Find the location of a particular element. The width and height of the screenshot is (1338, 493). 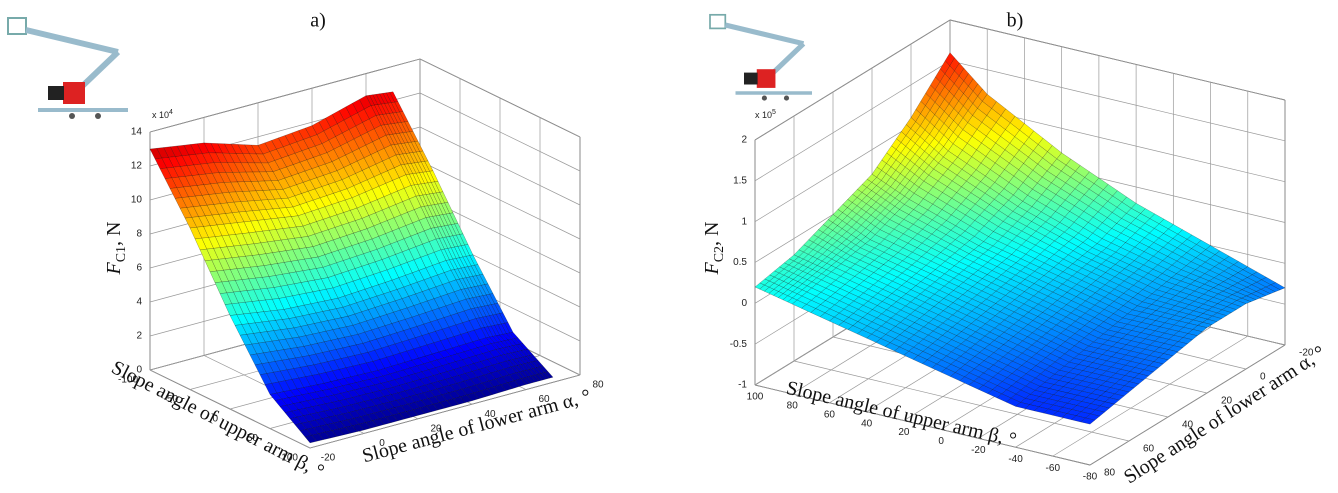

x-tick-label: -80 is located at coordinates (1090, 477).